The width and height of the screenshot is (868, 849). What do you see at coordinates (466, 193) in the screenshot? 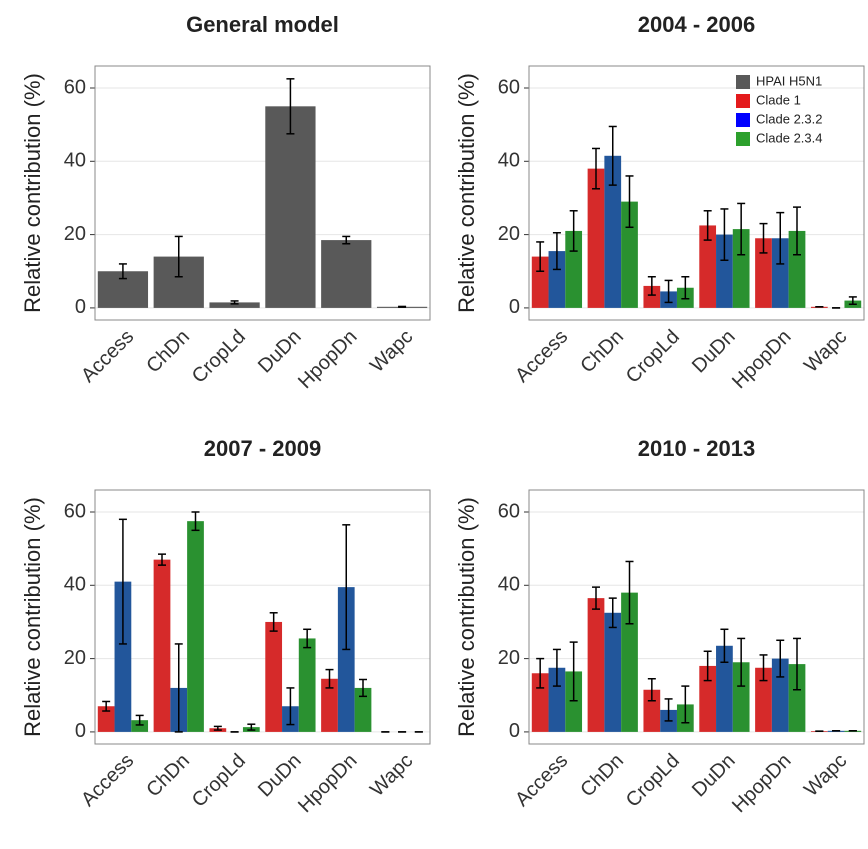
I see `y-axis-title: Relative contribution (%)` at bounding box center [466, 193].